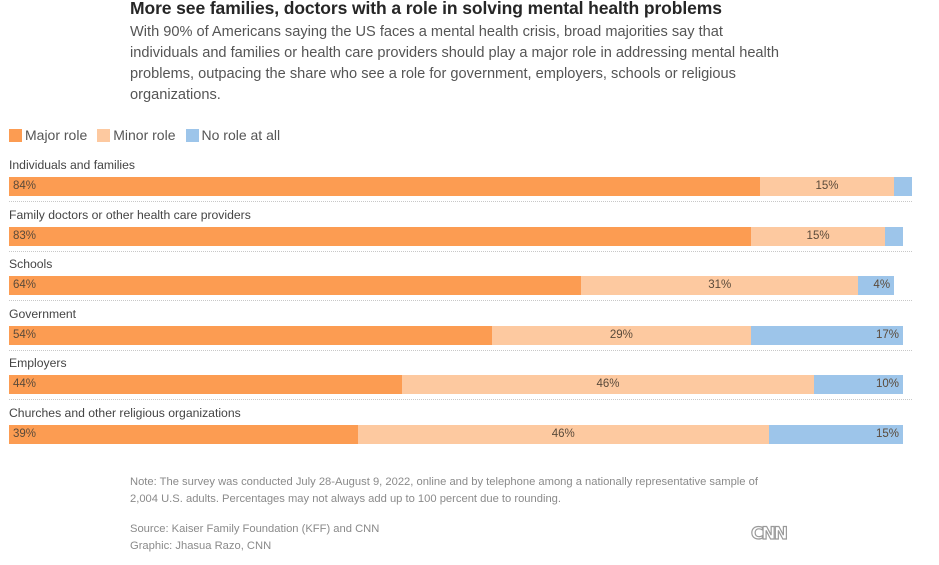  What do you see at coordinates (887, 384) in the screenshot?
I see `data-label-none: 10%` at bounding box center [887, 384].